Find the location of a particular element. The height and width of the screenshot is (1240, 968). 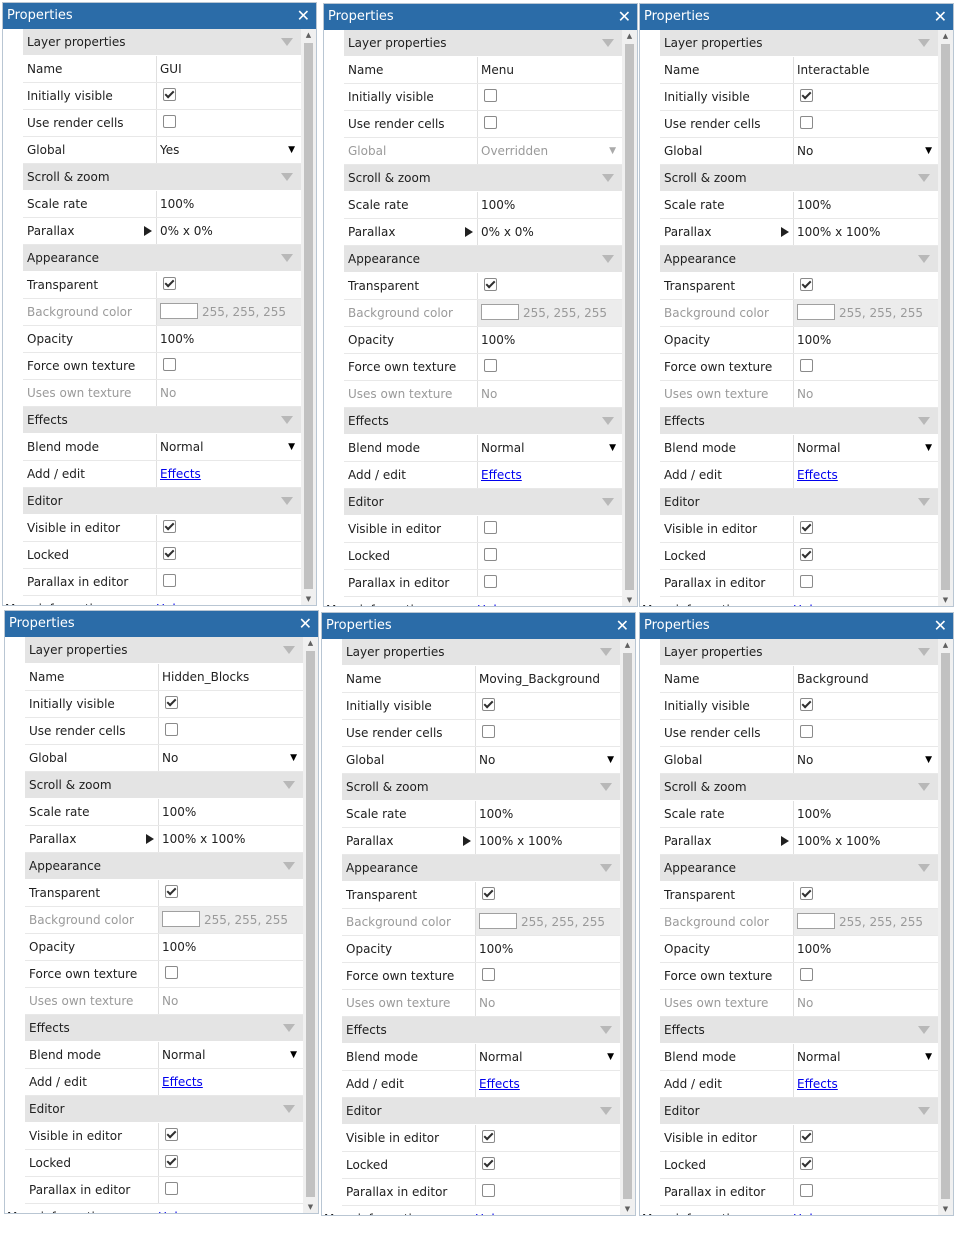

opacity-value: 100% is located at coordinates (814, 340).